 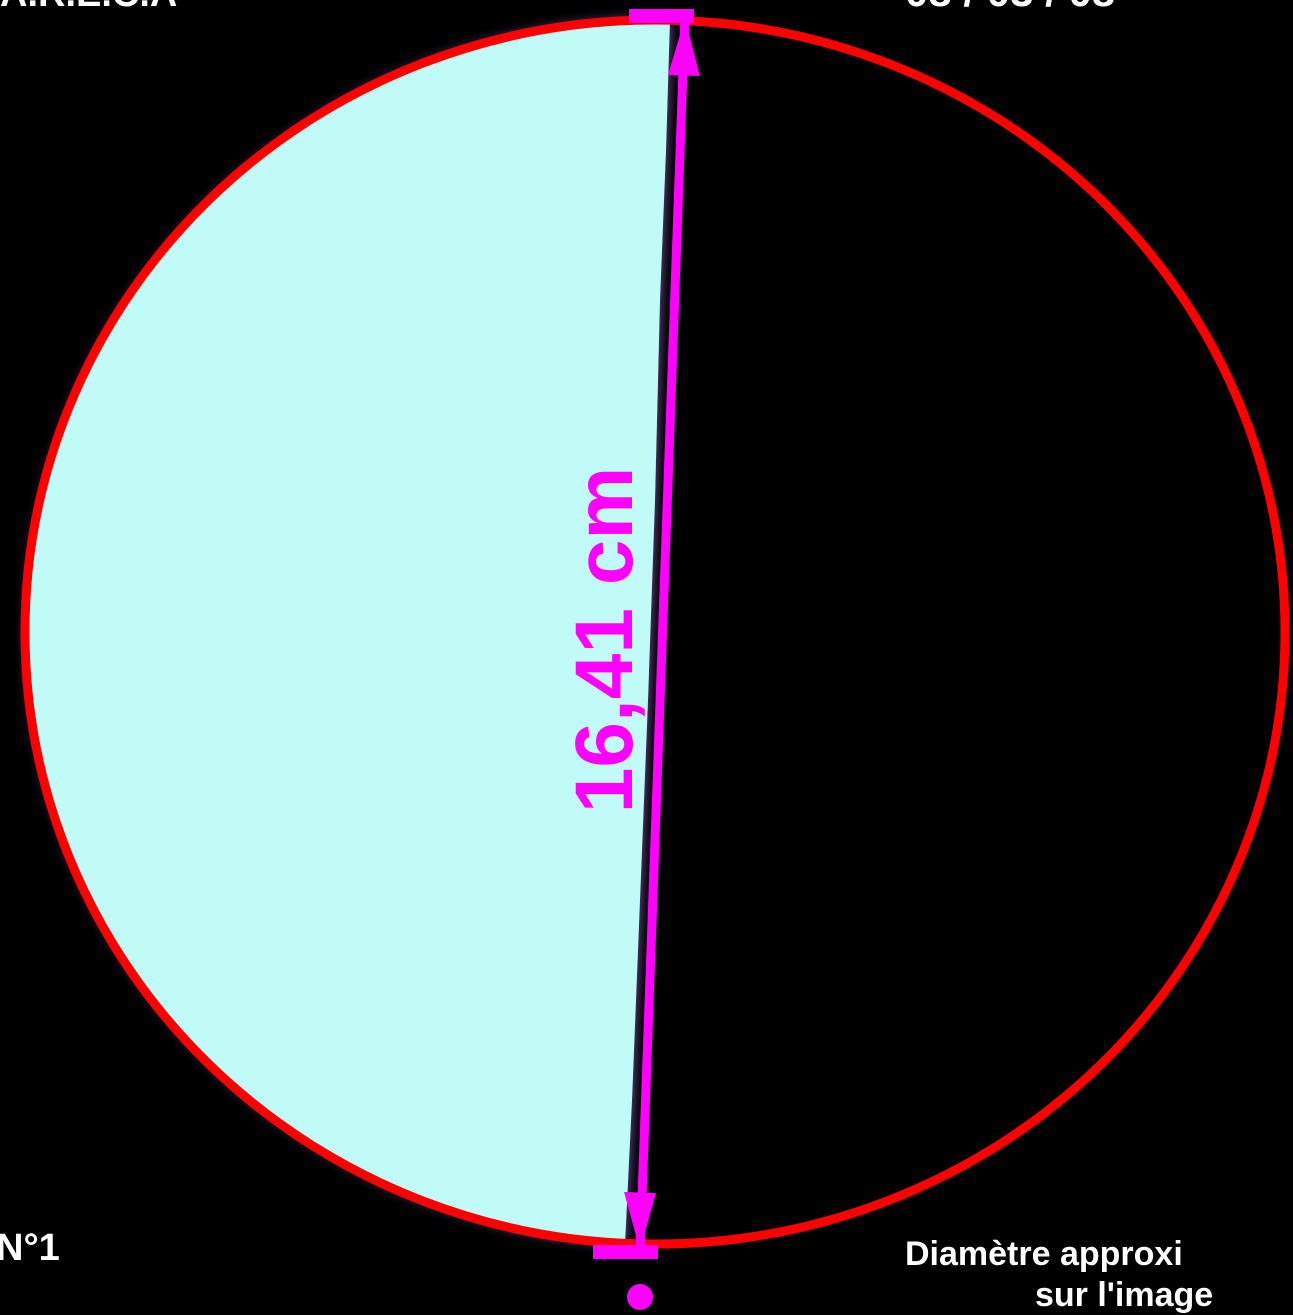 I want to click on caption-line: sur l'image, so click(x=1124, y=1295).